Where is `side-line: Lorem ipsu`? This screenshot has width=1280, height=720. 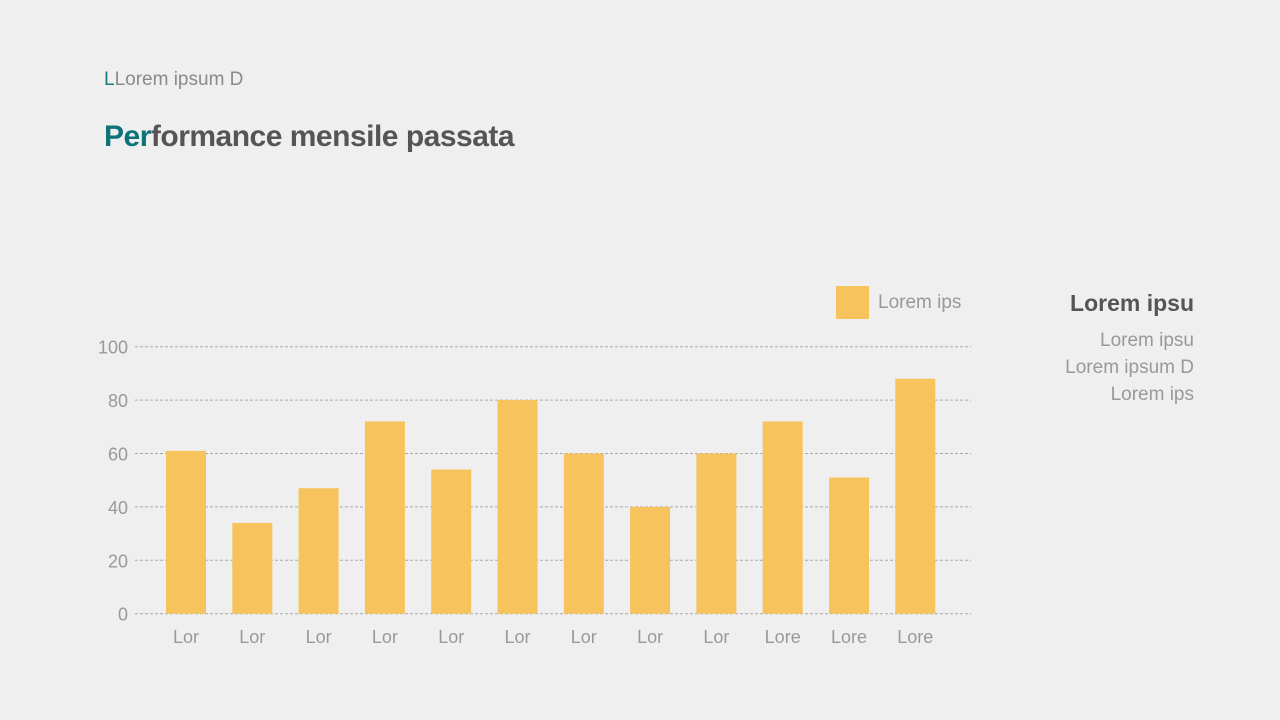
side-line: Lorem ipsu is located at coordinates (1147, 340).